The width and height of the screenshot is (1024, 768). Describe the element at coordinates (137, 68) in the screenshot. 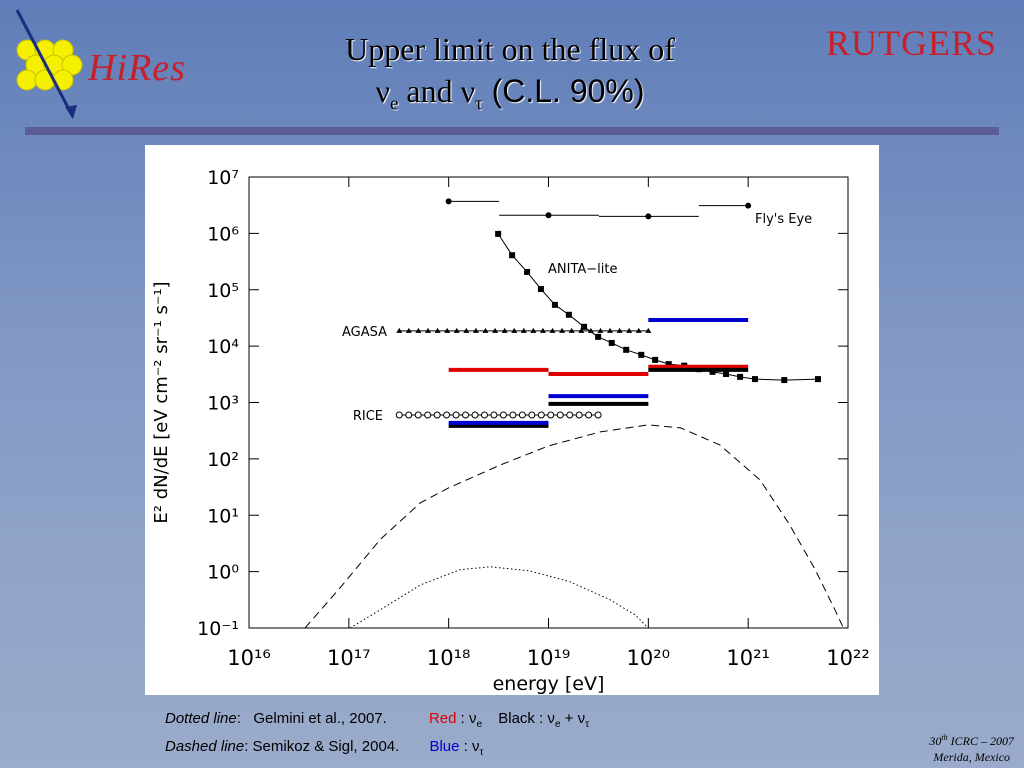

I see `logo-left: HiRes` at that location.